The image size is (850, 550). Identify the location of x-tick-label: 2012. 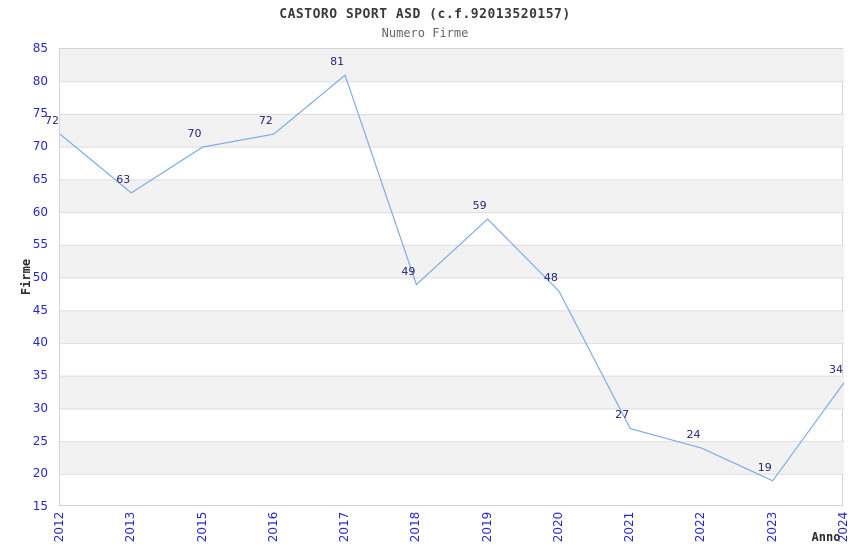
(59, 527).